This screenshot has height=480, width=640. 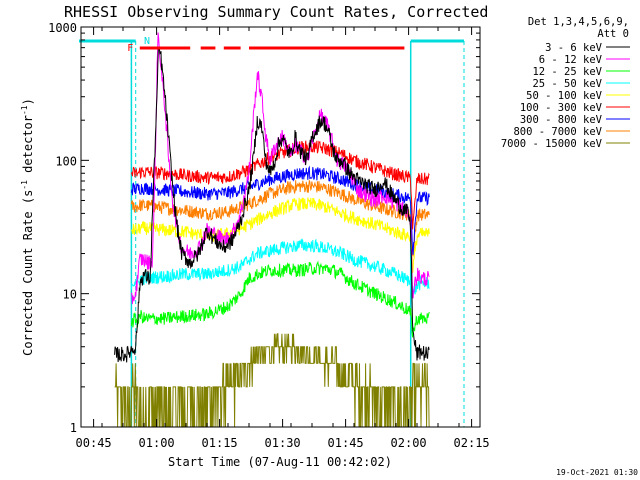 What do you see at coordinates (561, 120) in the screenshot?
I see `legend-label: 300 - 800 keV` at bounding box center [561, 120].